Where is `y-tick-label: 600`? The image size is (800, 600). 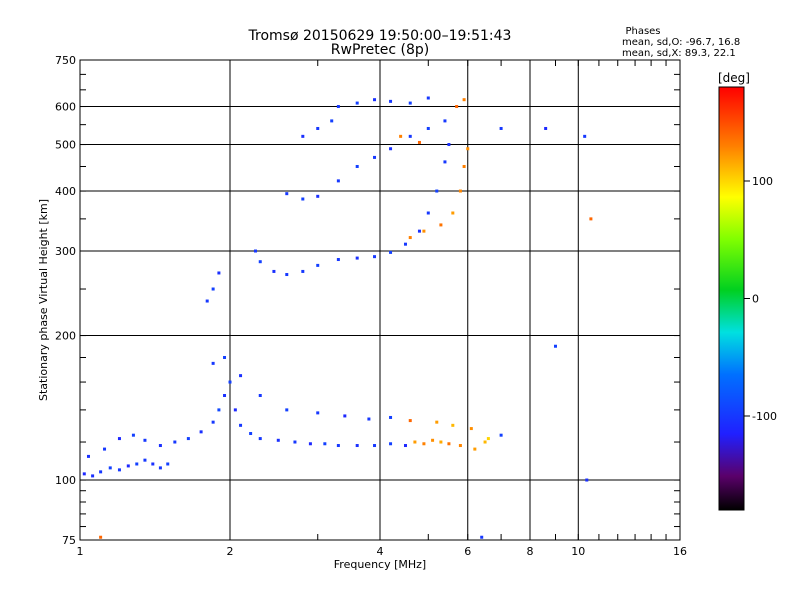 y-tick-label: 600 is located at coordinates (65, 107).